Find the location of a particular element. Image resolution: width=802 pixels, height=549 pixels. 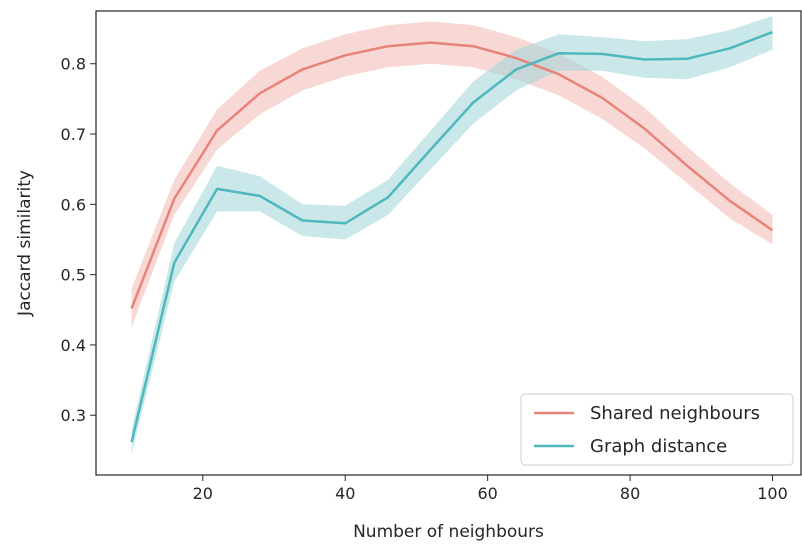

y-tick-label: 0.7 is located at coordinates (73, 134).